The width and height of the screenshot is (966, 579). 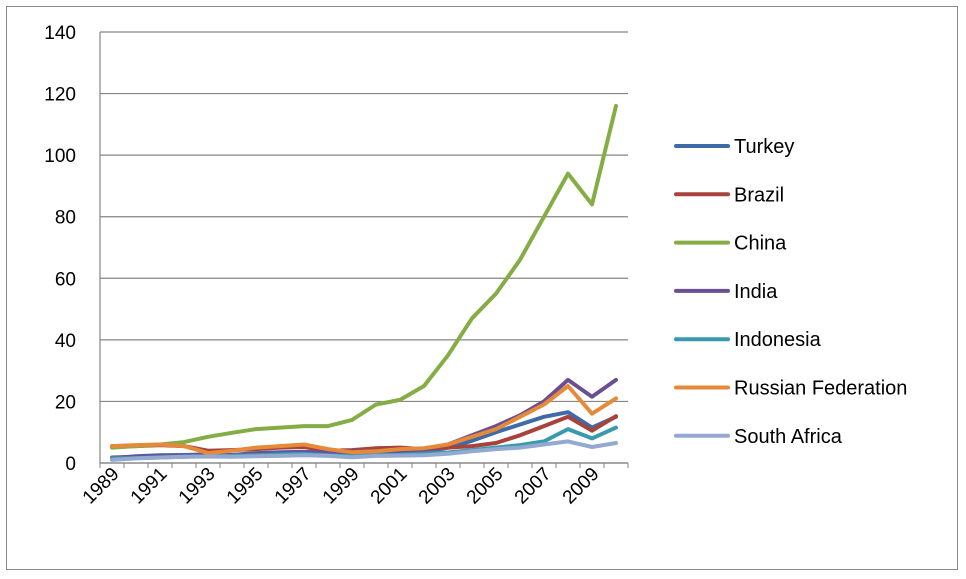 What do you see at coordinates (149, 486) in the screenshot?
I see `x-tick-label: 1991` at bounding box center [149, 486].